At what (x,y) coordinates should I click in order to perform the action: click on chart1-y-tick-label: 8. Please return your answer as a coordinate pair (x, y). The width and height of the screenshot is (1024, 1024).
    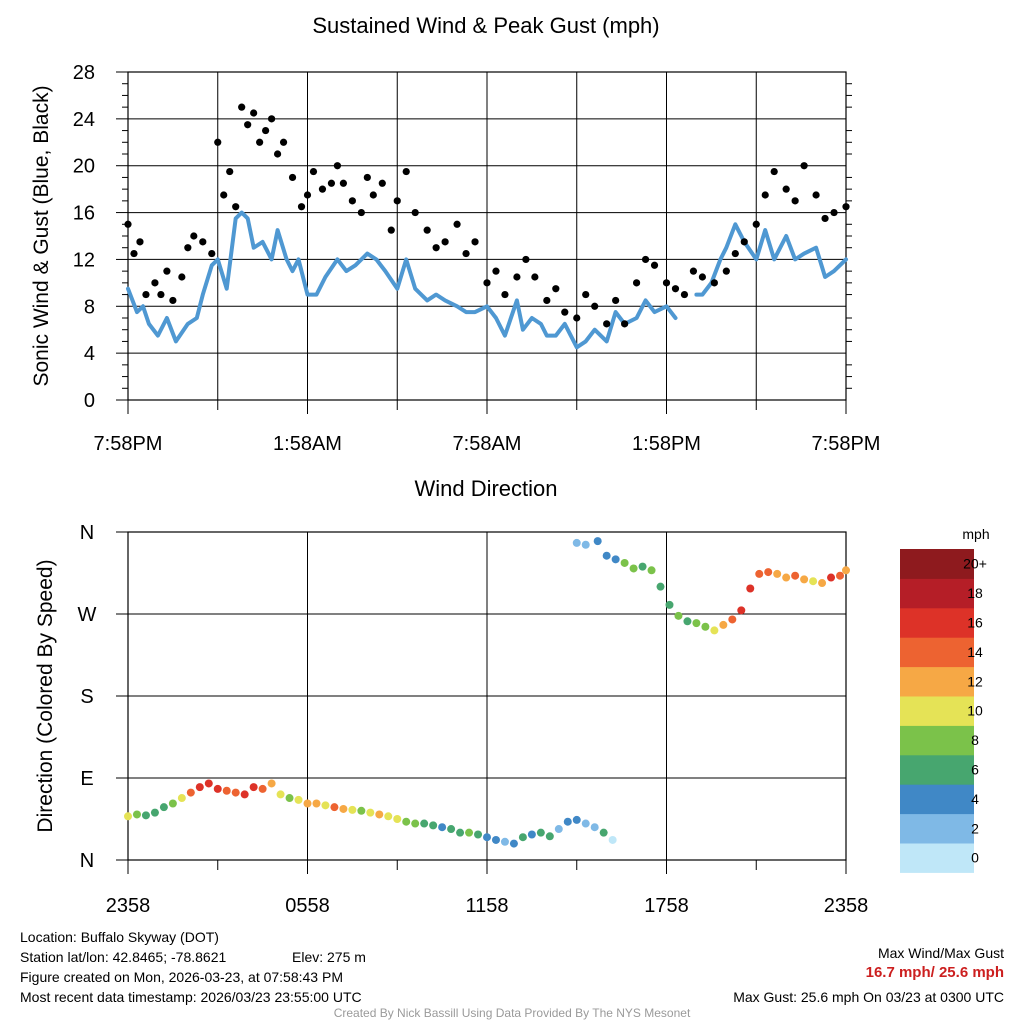
    Looking at the image, I should click on (89, 307).